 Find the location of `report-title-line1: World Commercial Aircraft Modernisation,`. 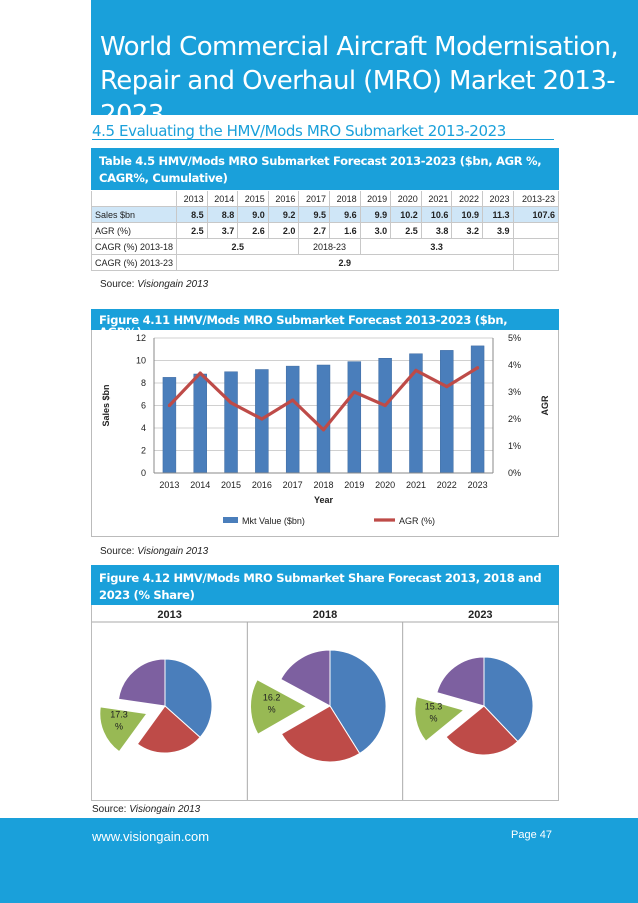

report-title-line1: World Commercial Aircraft Modernisation, is located at coordinates (359, 47).